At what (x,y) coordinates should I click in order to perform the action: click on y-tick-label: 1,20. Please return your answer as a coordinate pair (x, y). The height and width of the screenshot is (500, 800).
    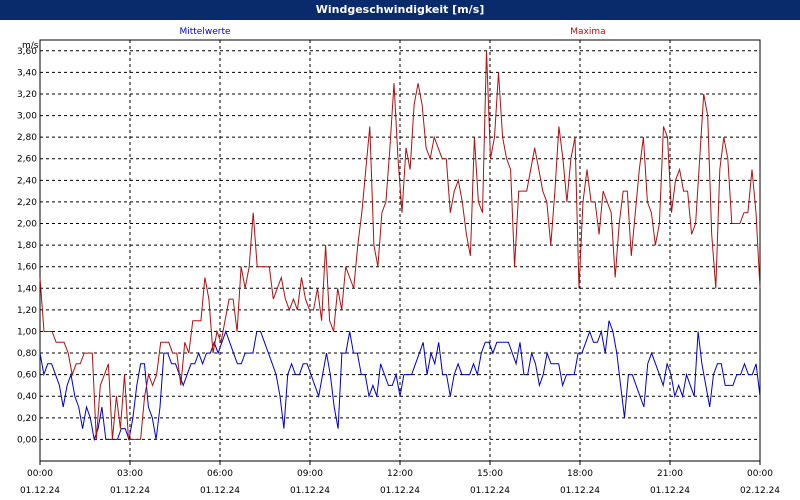
    Looking at the image, I should click on (27, 311).